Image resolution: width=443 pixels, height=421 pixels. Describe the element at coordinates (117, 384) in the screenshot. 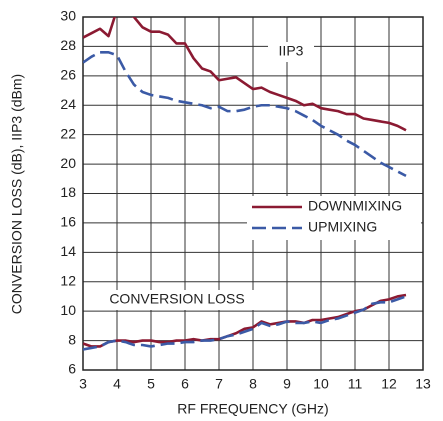

I see `x-tick-label: 4` at that location.